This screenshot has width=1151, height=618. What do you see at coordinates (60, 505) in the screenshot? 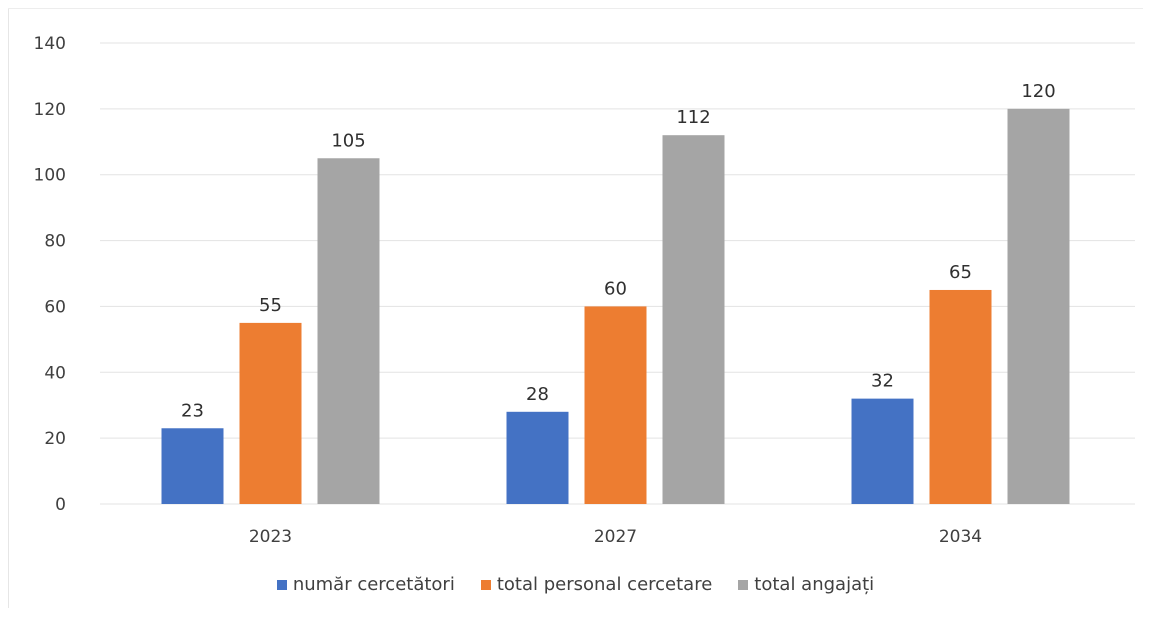
I see `y-tick-label: 0` at bounding box center [60, 505].